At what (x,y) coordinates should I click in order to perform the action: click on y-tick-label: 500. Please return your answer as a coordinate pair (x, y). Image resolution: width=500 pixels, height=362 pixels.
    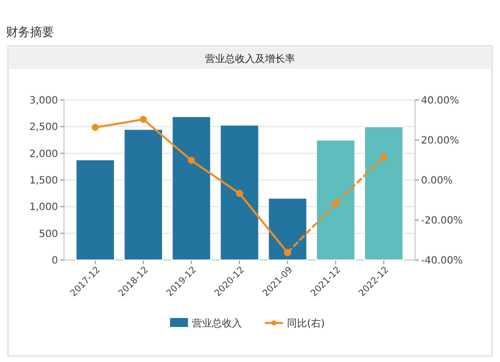
    Looking at the image, I should click on (48, 234).